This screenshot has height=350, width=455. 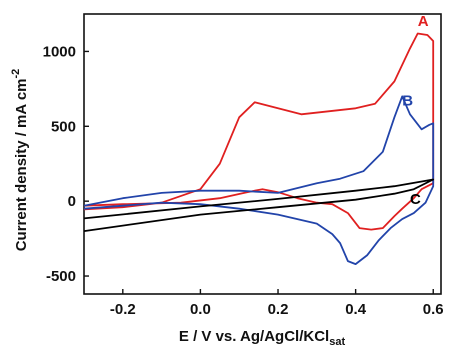 I want to click on series-label-a: A, so click(x=423, y=21).